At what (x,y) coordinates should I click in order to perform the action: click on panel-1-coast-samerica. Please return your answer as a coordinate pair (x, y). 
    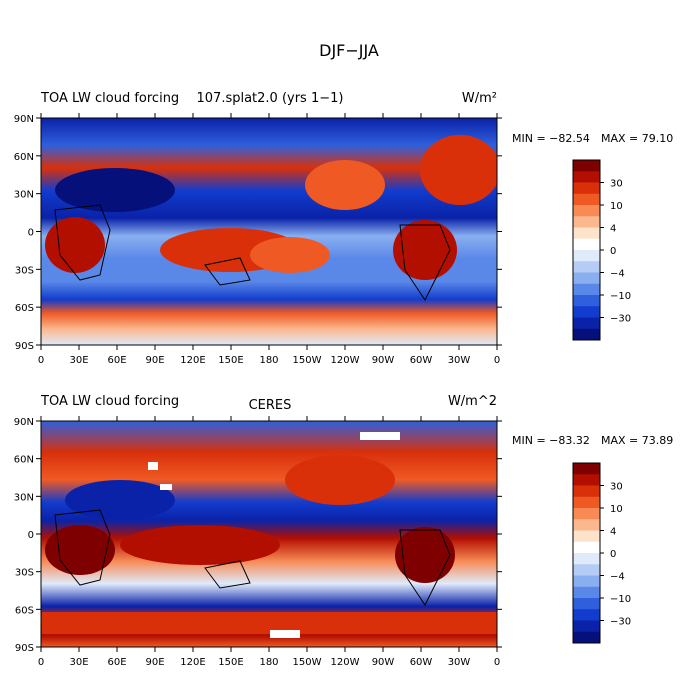
    Looking at the image, I should click on (425, 262).